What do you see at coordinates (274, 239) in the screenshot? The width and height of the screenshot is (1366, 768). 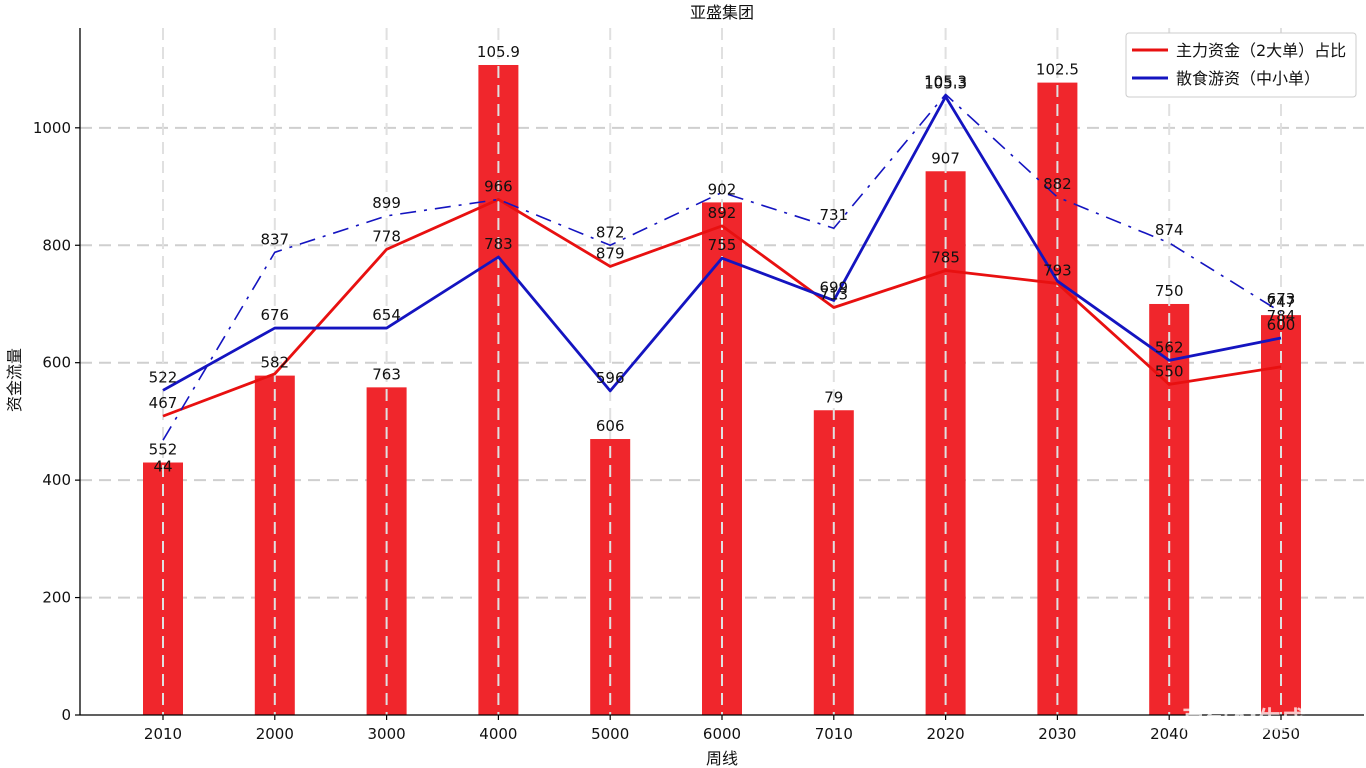 I see `line-value-label: 837` at bounding box center [274, 239].